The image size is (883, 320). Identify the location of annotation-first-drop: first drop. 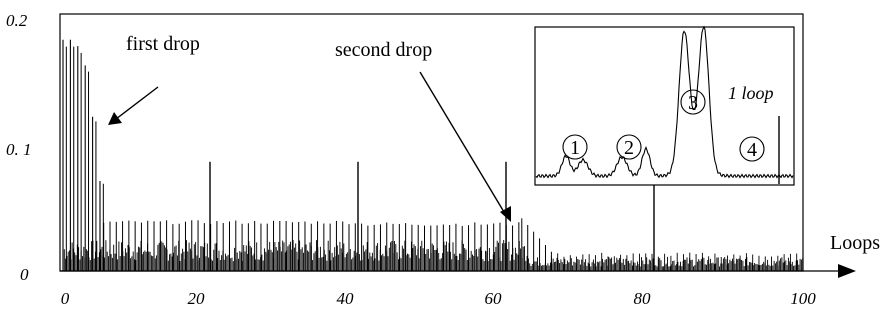
(163, 44).